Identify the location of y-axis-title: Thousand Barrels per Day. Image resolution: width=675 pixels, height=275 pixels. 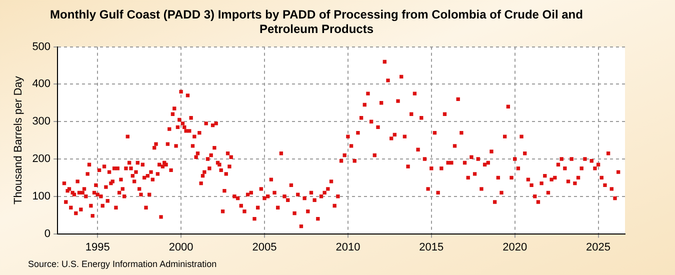
(18, 140).